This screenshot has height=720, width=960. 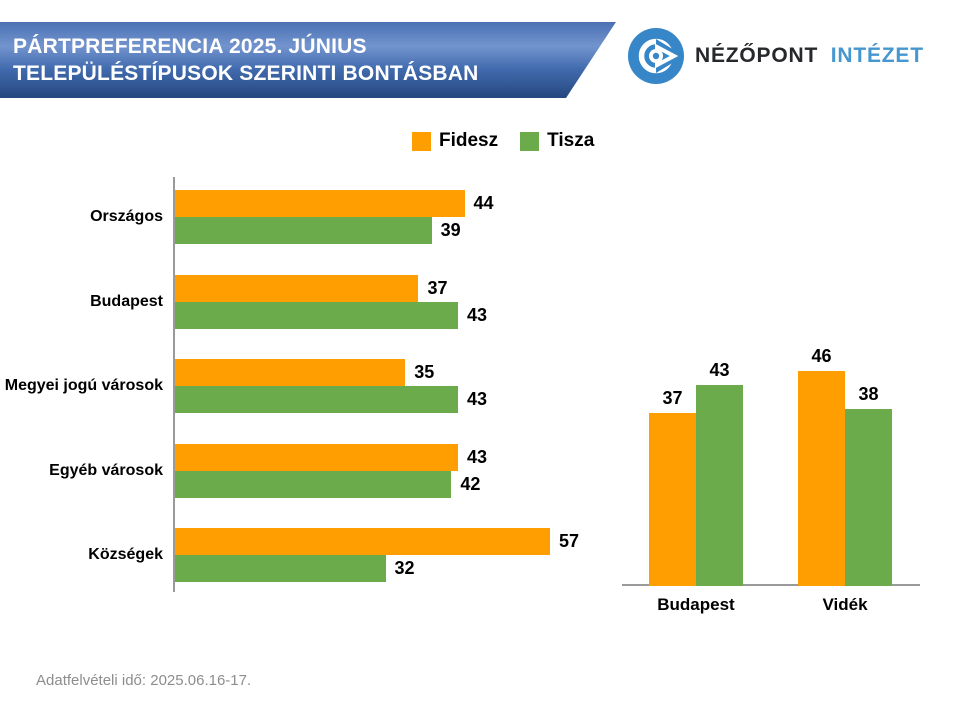 What do you see at coordinates (174, 384) in the screenshot?
I see `left-chart-axis-line` at bounding box center [174, 384].